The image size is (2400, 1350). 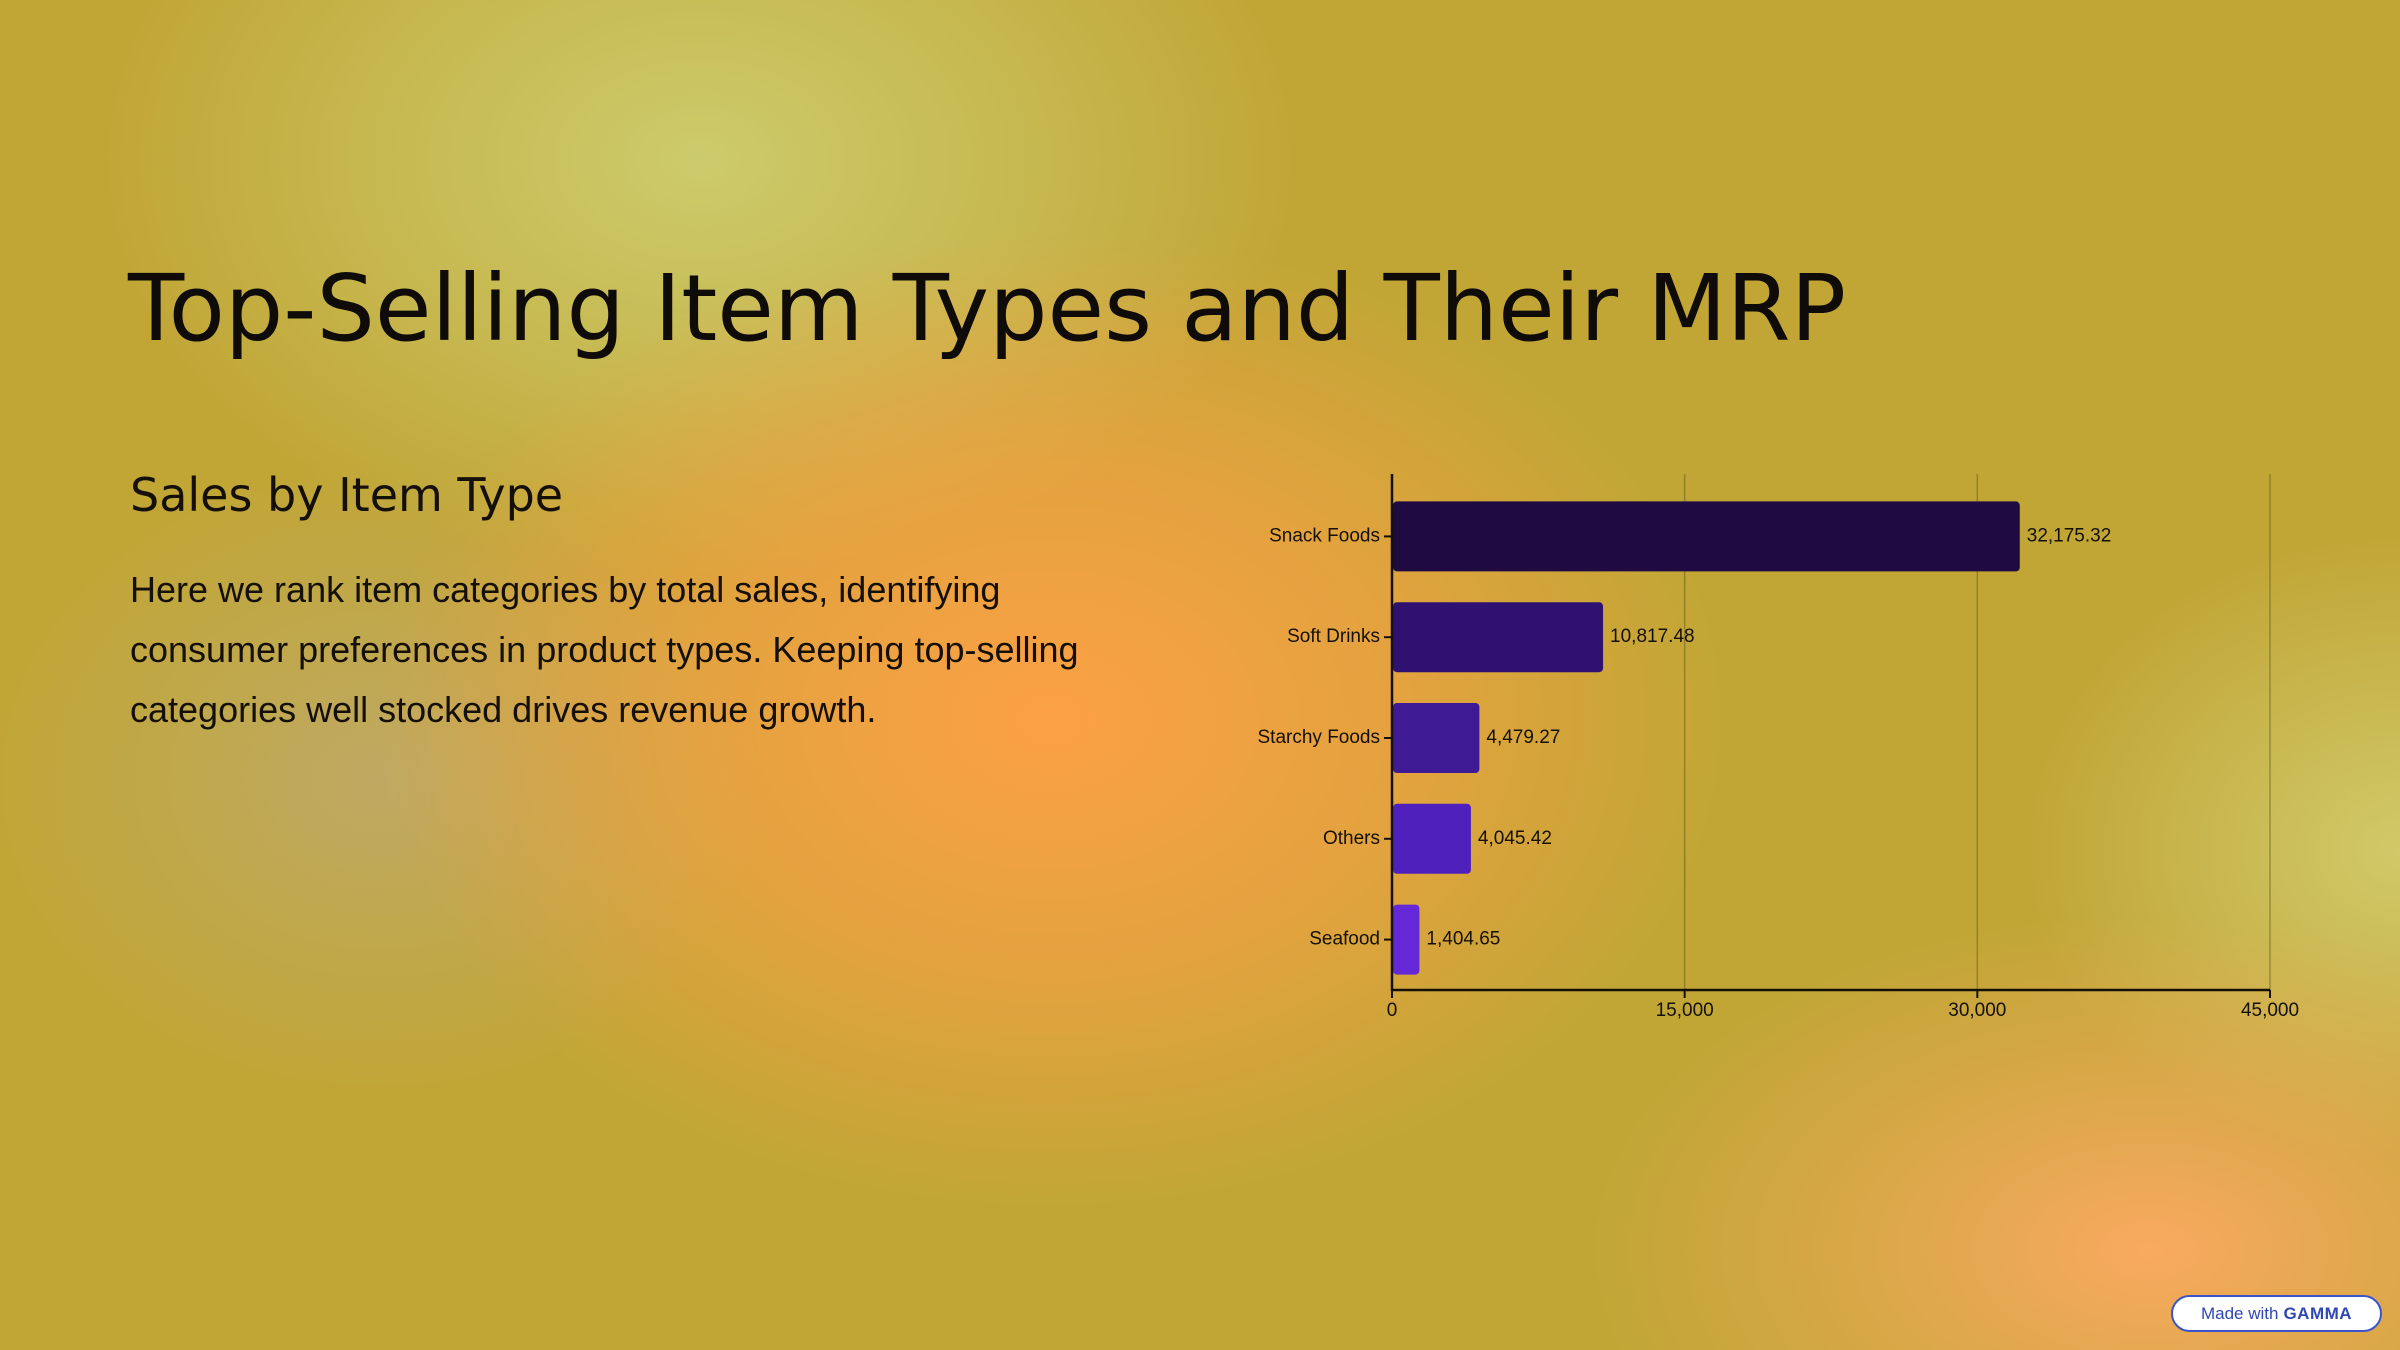 I want to click on category-label-3: Others, so click(x=1351, y=838).